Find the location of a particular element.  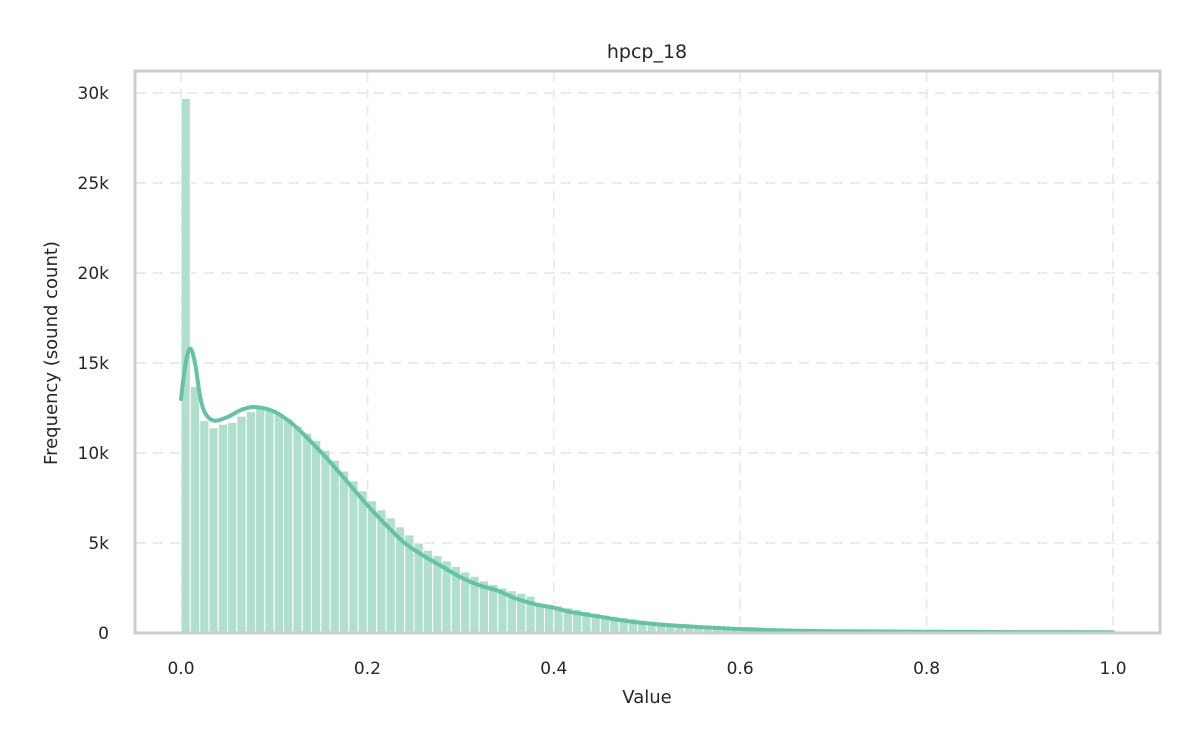

x-tick-label: 0.4 is located at coordinates (553, 669).